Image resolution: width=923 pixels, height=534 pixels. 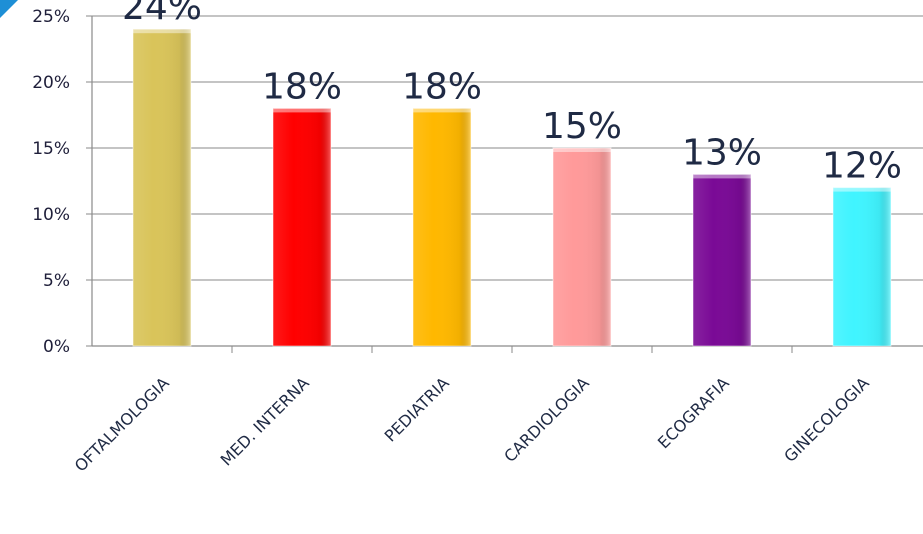 What do you see at coordinates (122, 424) in the screenshot?
I see `x-tick-label: OFTALMOLOGIA` at bounding box center [122, 424].